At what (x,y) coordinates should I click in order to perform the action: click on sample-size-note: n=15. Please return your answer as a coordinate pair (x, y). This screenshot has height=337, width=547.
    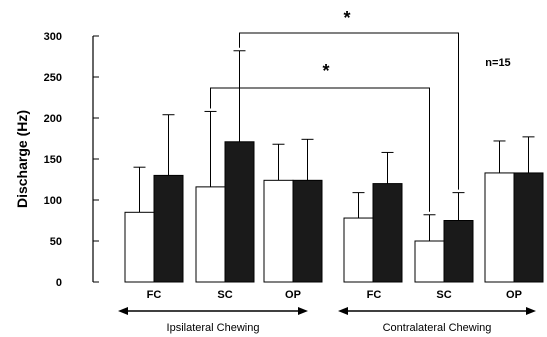
    Looking at the image, I should click on (497, 63).